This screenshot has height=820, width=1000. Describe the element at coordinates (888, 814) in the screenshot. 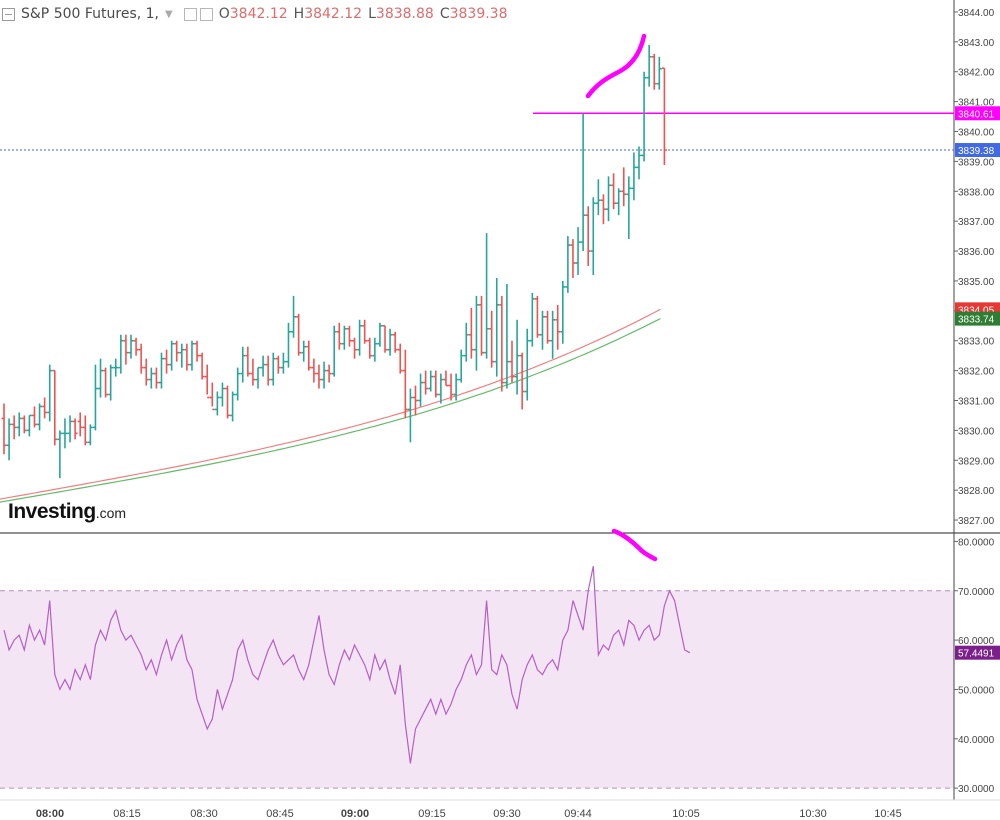

I see `time-tick-label: 10:45` at that location.